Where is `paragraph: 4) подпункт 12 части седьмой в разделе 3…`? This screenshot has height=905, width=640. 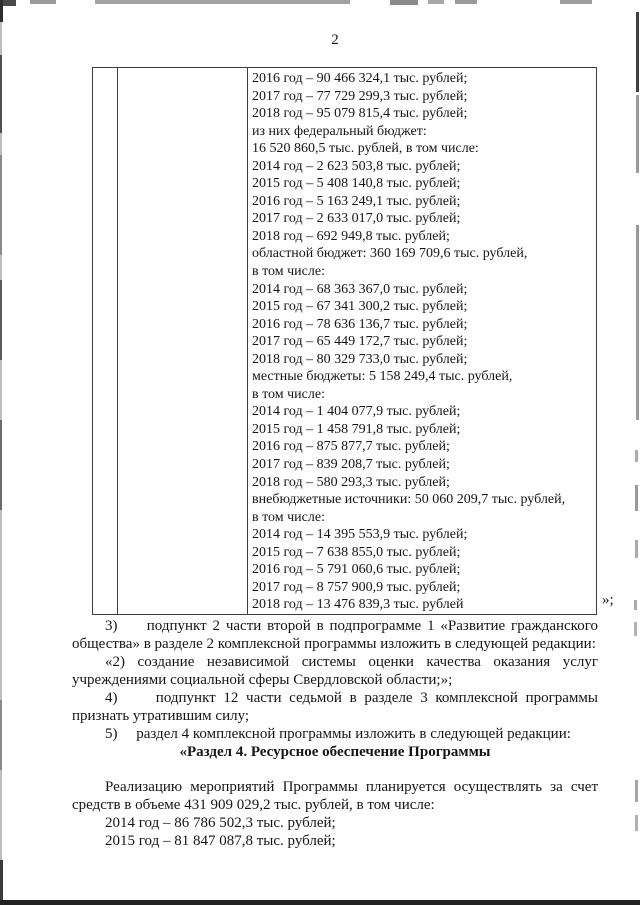
paragraph: 4) подпункт 12 части седьмой в разделе 3… is located at coordinates (335, 707).